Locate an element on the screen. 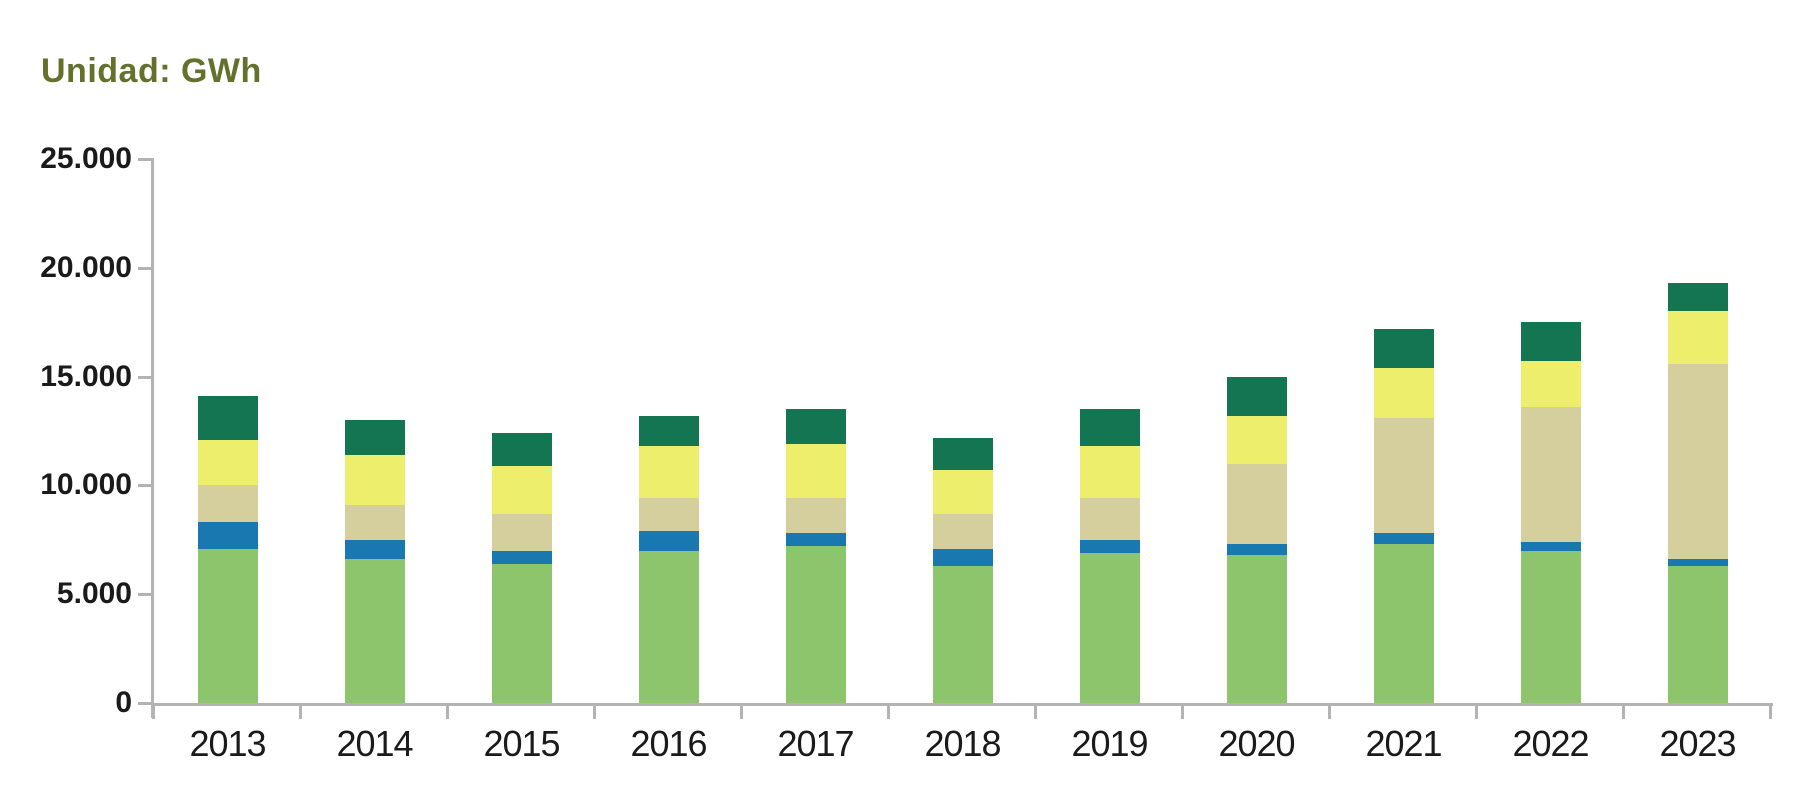 This screenshot has height=795, width=1800. bar-2018-seg-dark-green is located at coordinates (962, 454).